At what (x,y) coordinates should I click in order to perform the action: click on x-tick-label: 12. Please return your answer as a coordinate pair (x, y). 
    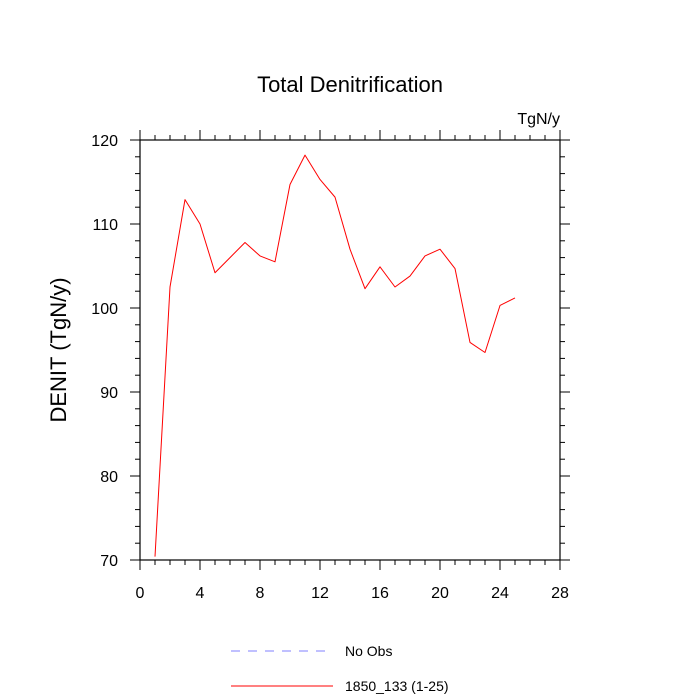
    Looking at the image, I should click on (320, 593).